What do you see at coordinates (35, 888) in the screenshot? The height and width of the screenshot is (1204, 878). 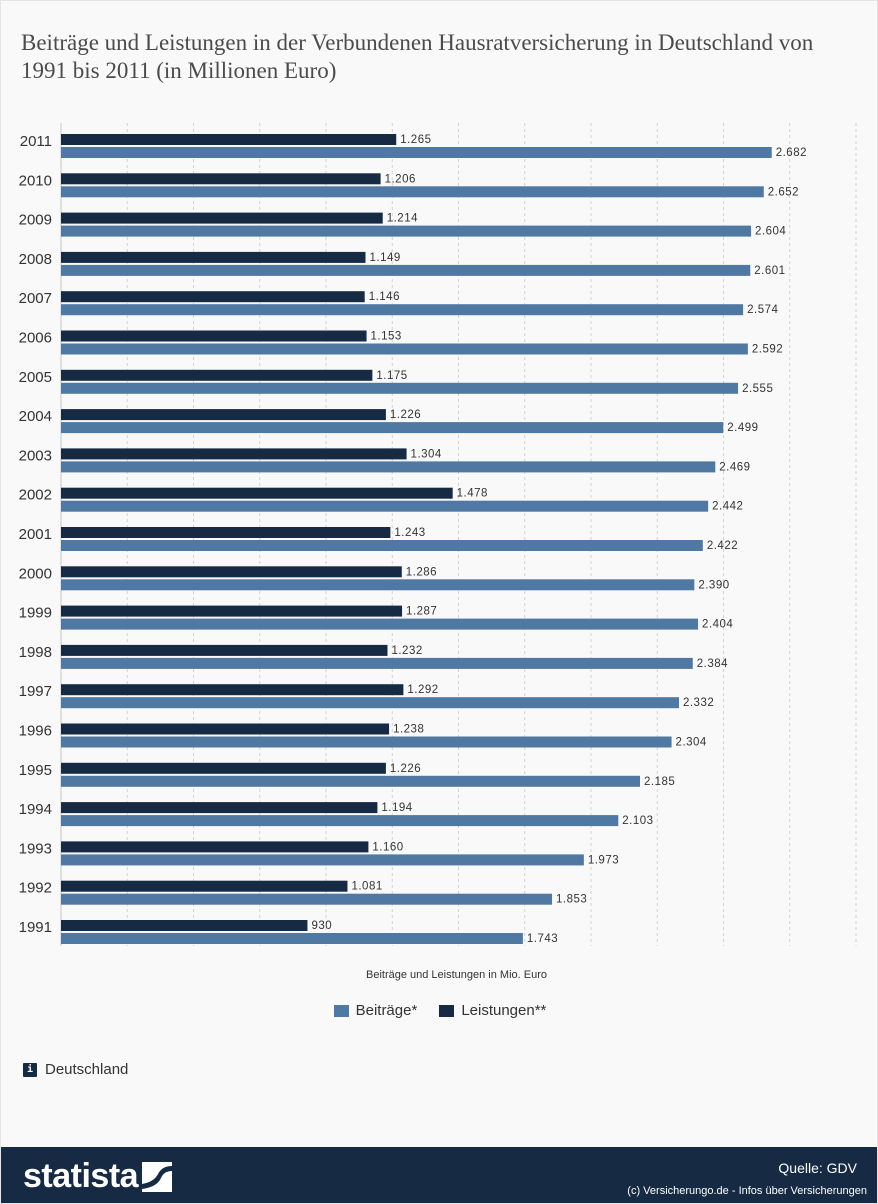 I see `year-tick-label: 1992` at bounding box center [35, 888].